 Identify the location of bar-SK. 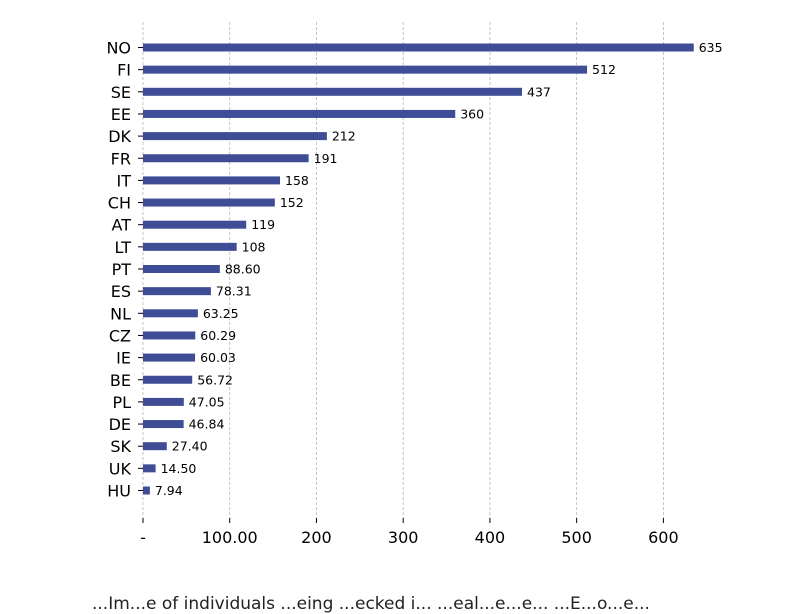
(155, 446).